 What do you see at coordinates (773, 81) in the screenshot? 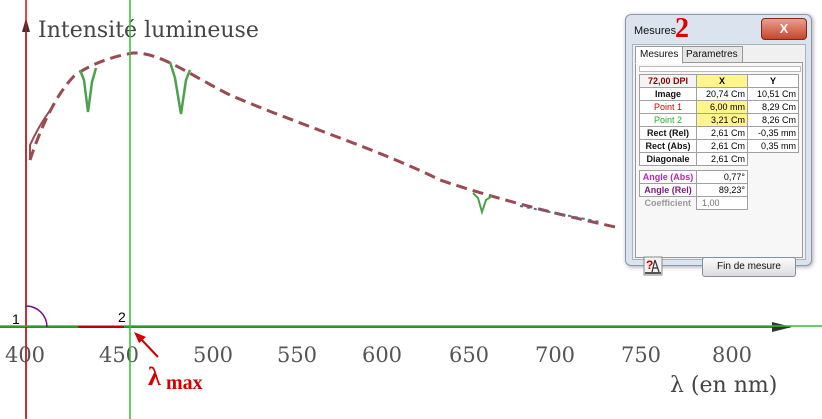
I see `y-column-header: Y` at bounding box center [773, 81].